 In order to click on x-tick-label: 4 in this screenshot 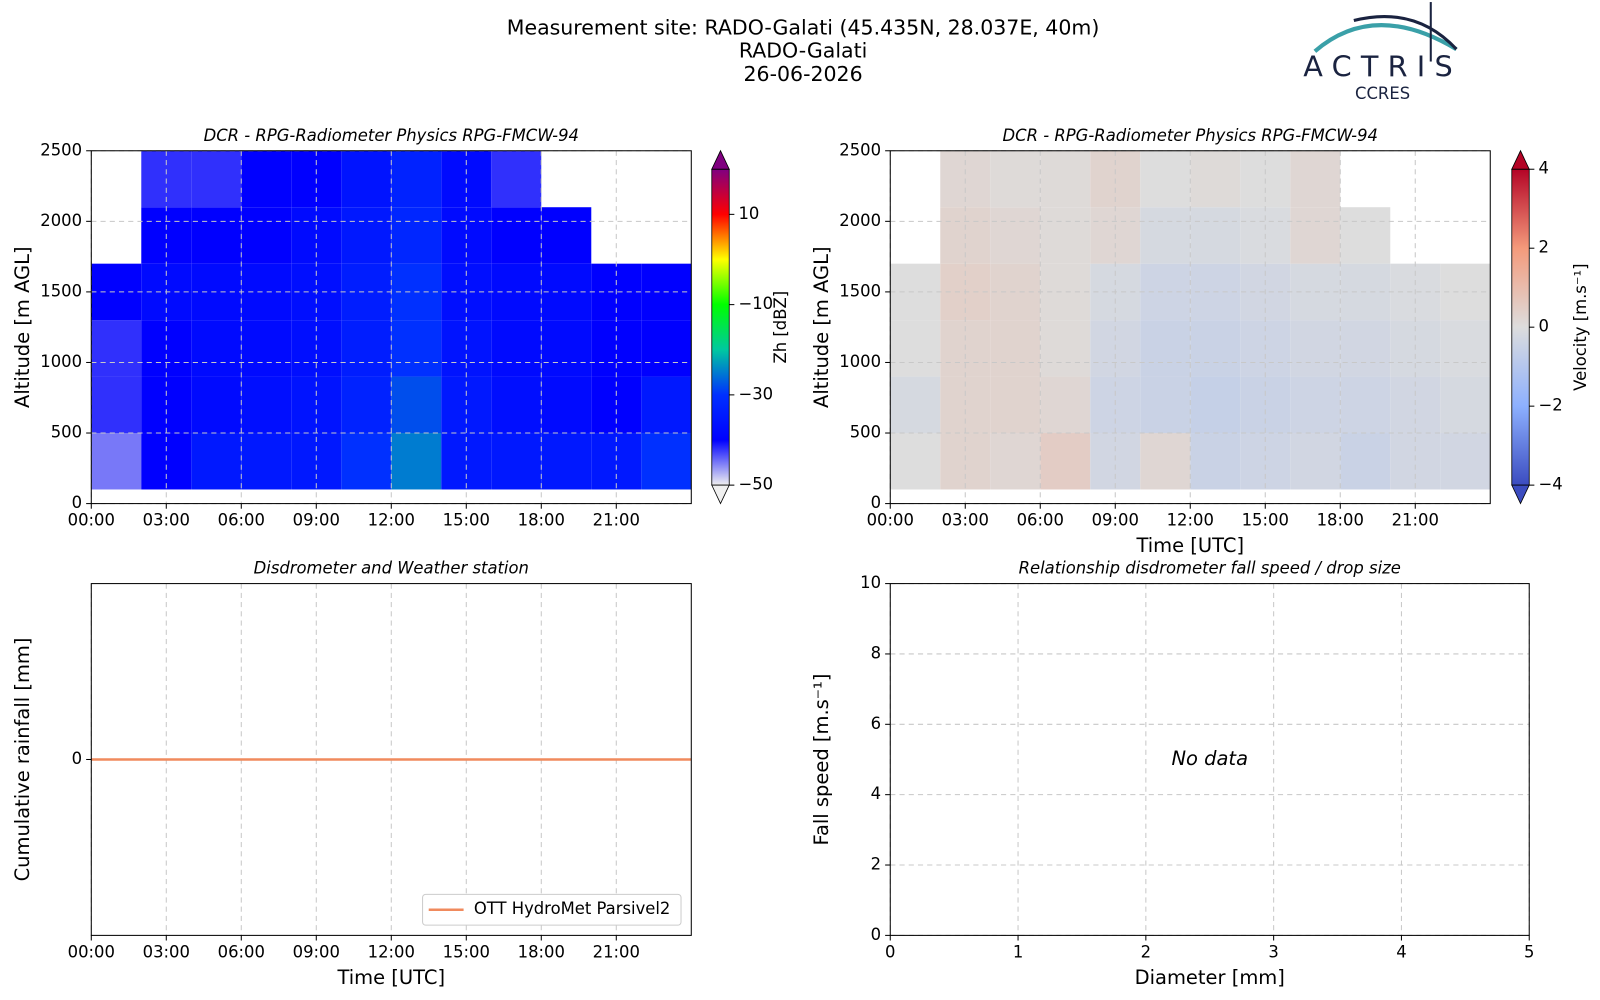, I will do `click(1401, 951)`.